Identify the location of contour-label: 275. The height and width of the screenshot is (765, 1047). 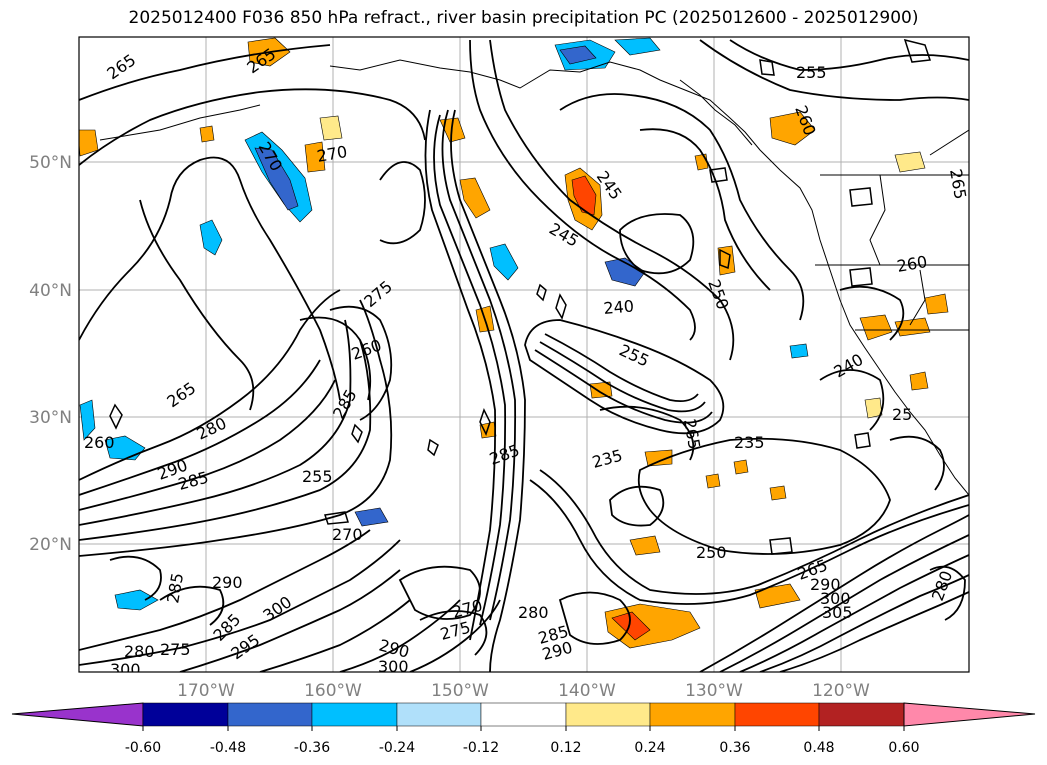
(175, 649).